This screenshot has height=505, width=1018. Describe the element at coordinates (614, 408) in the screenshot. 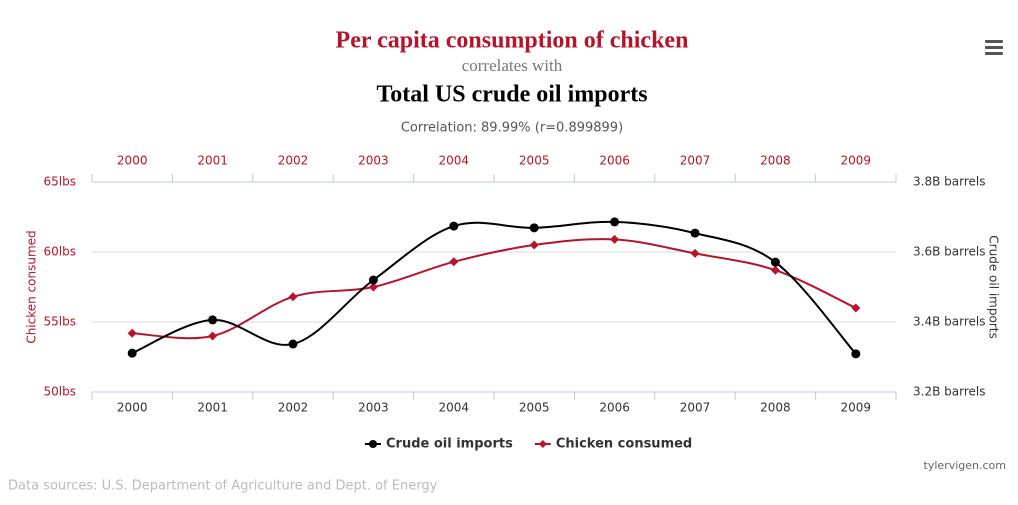

I see `x-tick-label: 2006` at that location.